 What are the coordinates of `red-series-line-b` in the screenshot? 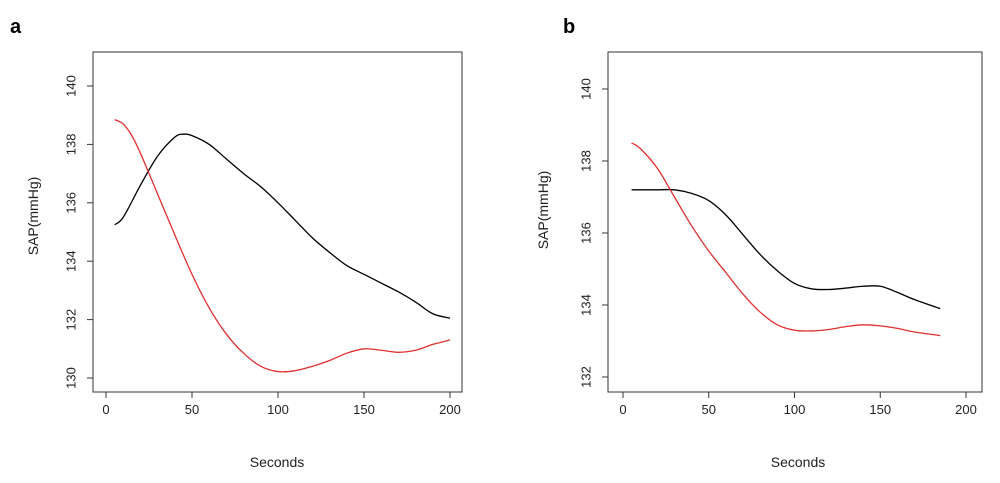 It's located at (786, 239).